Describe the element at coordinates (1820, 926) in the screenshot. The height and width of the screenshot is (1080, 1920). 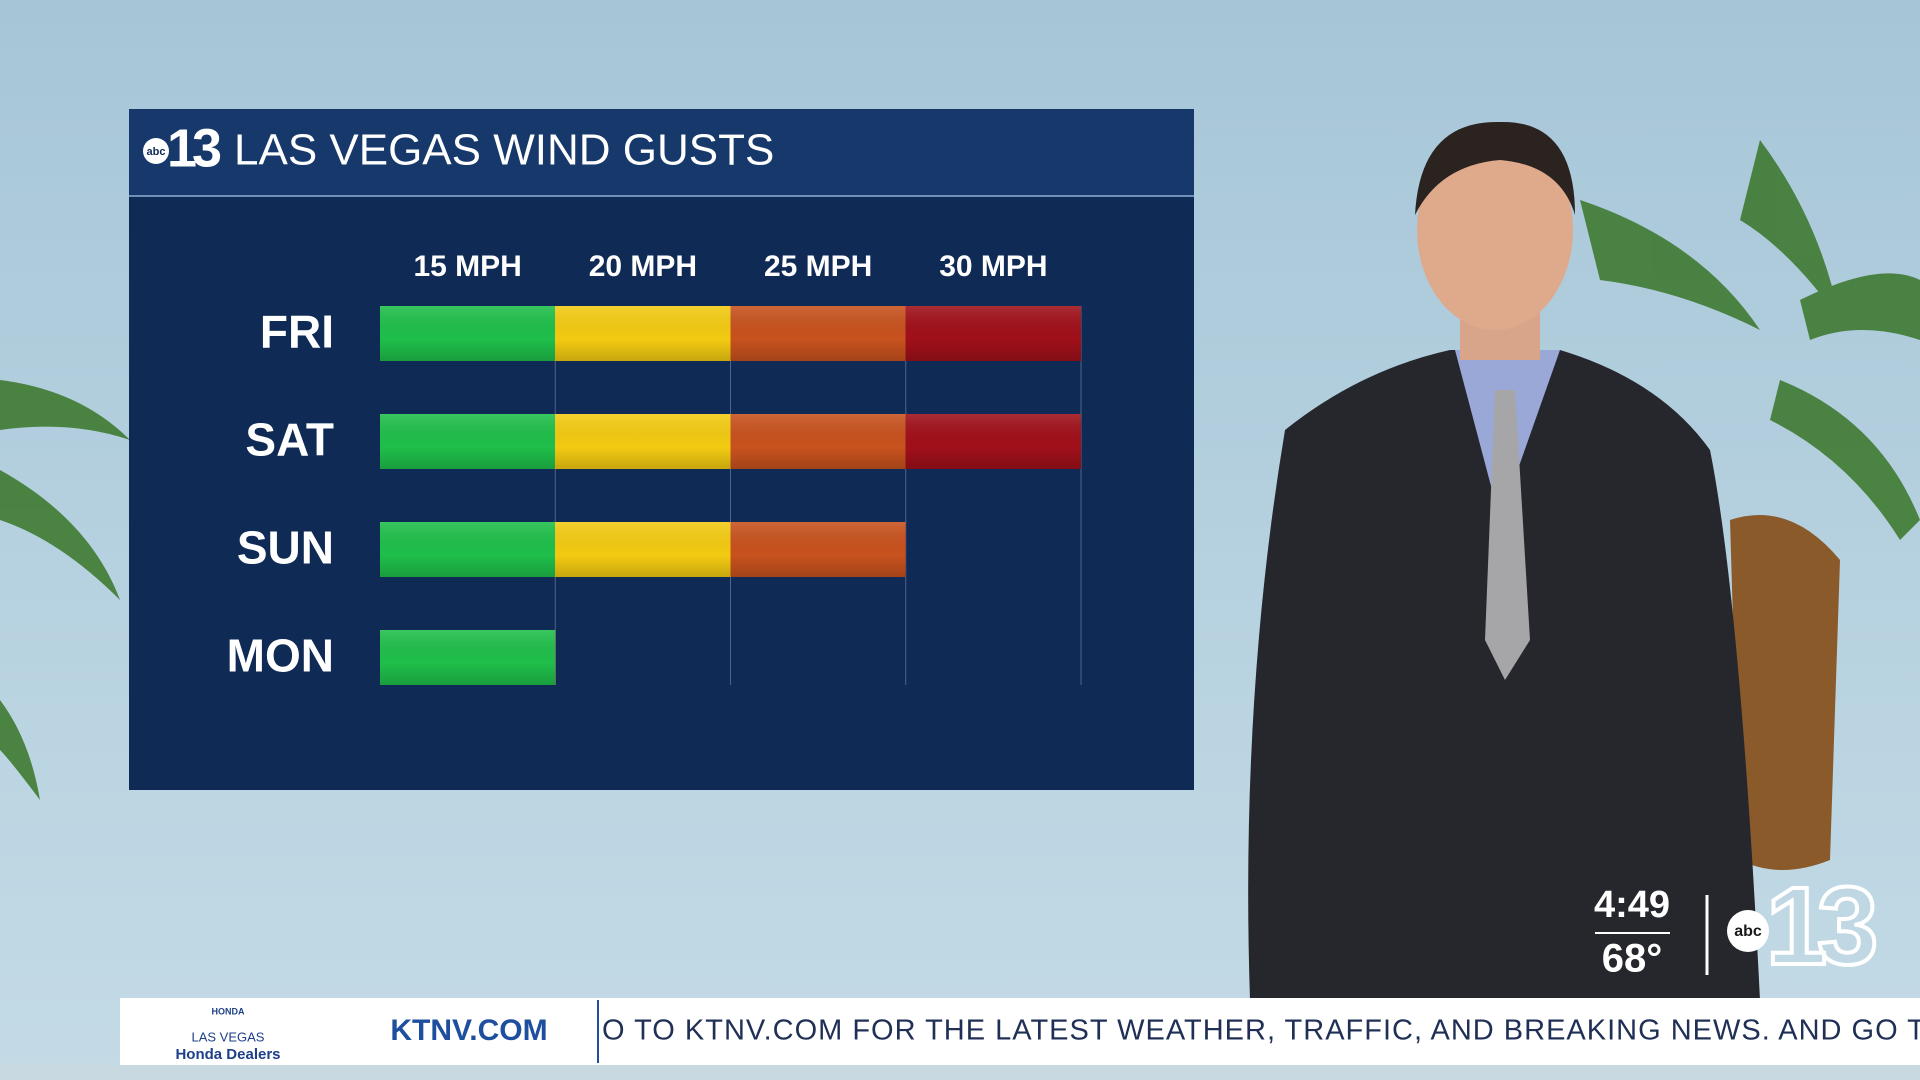
I see `bug-logo-channel: 13` at that location.